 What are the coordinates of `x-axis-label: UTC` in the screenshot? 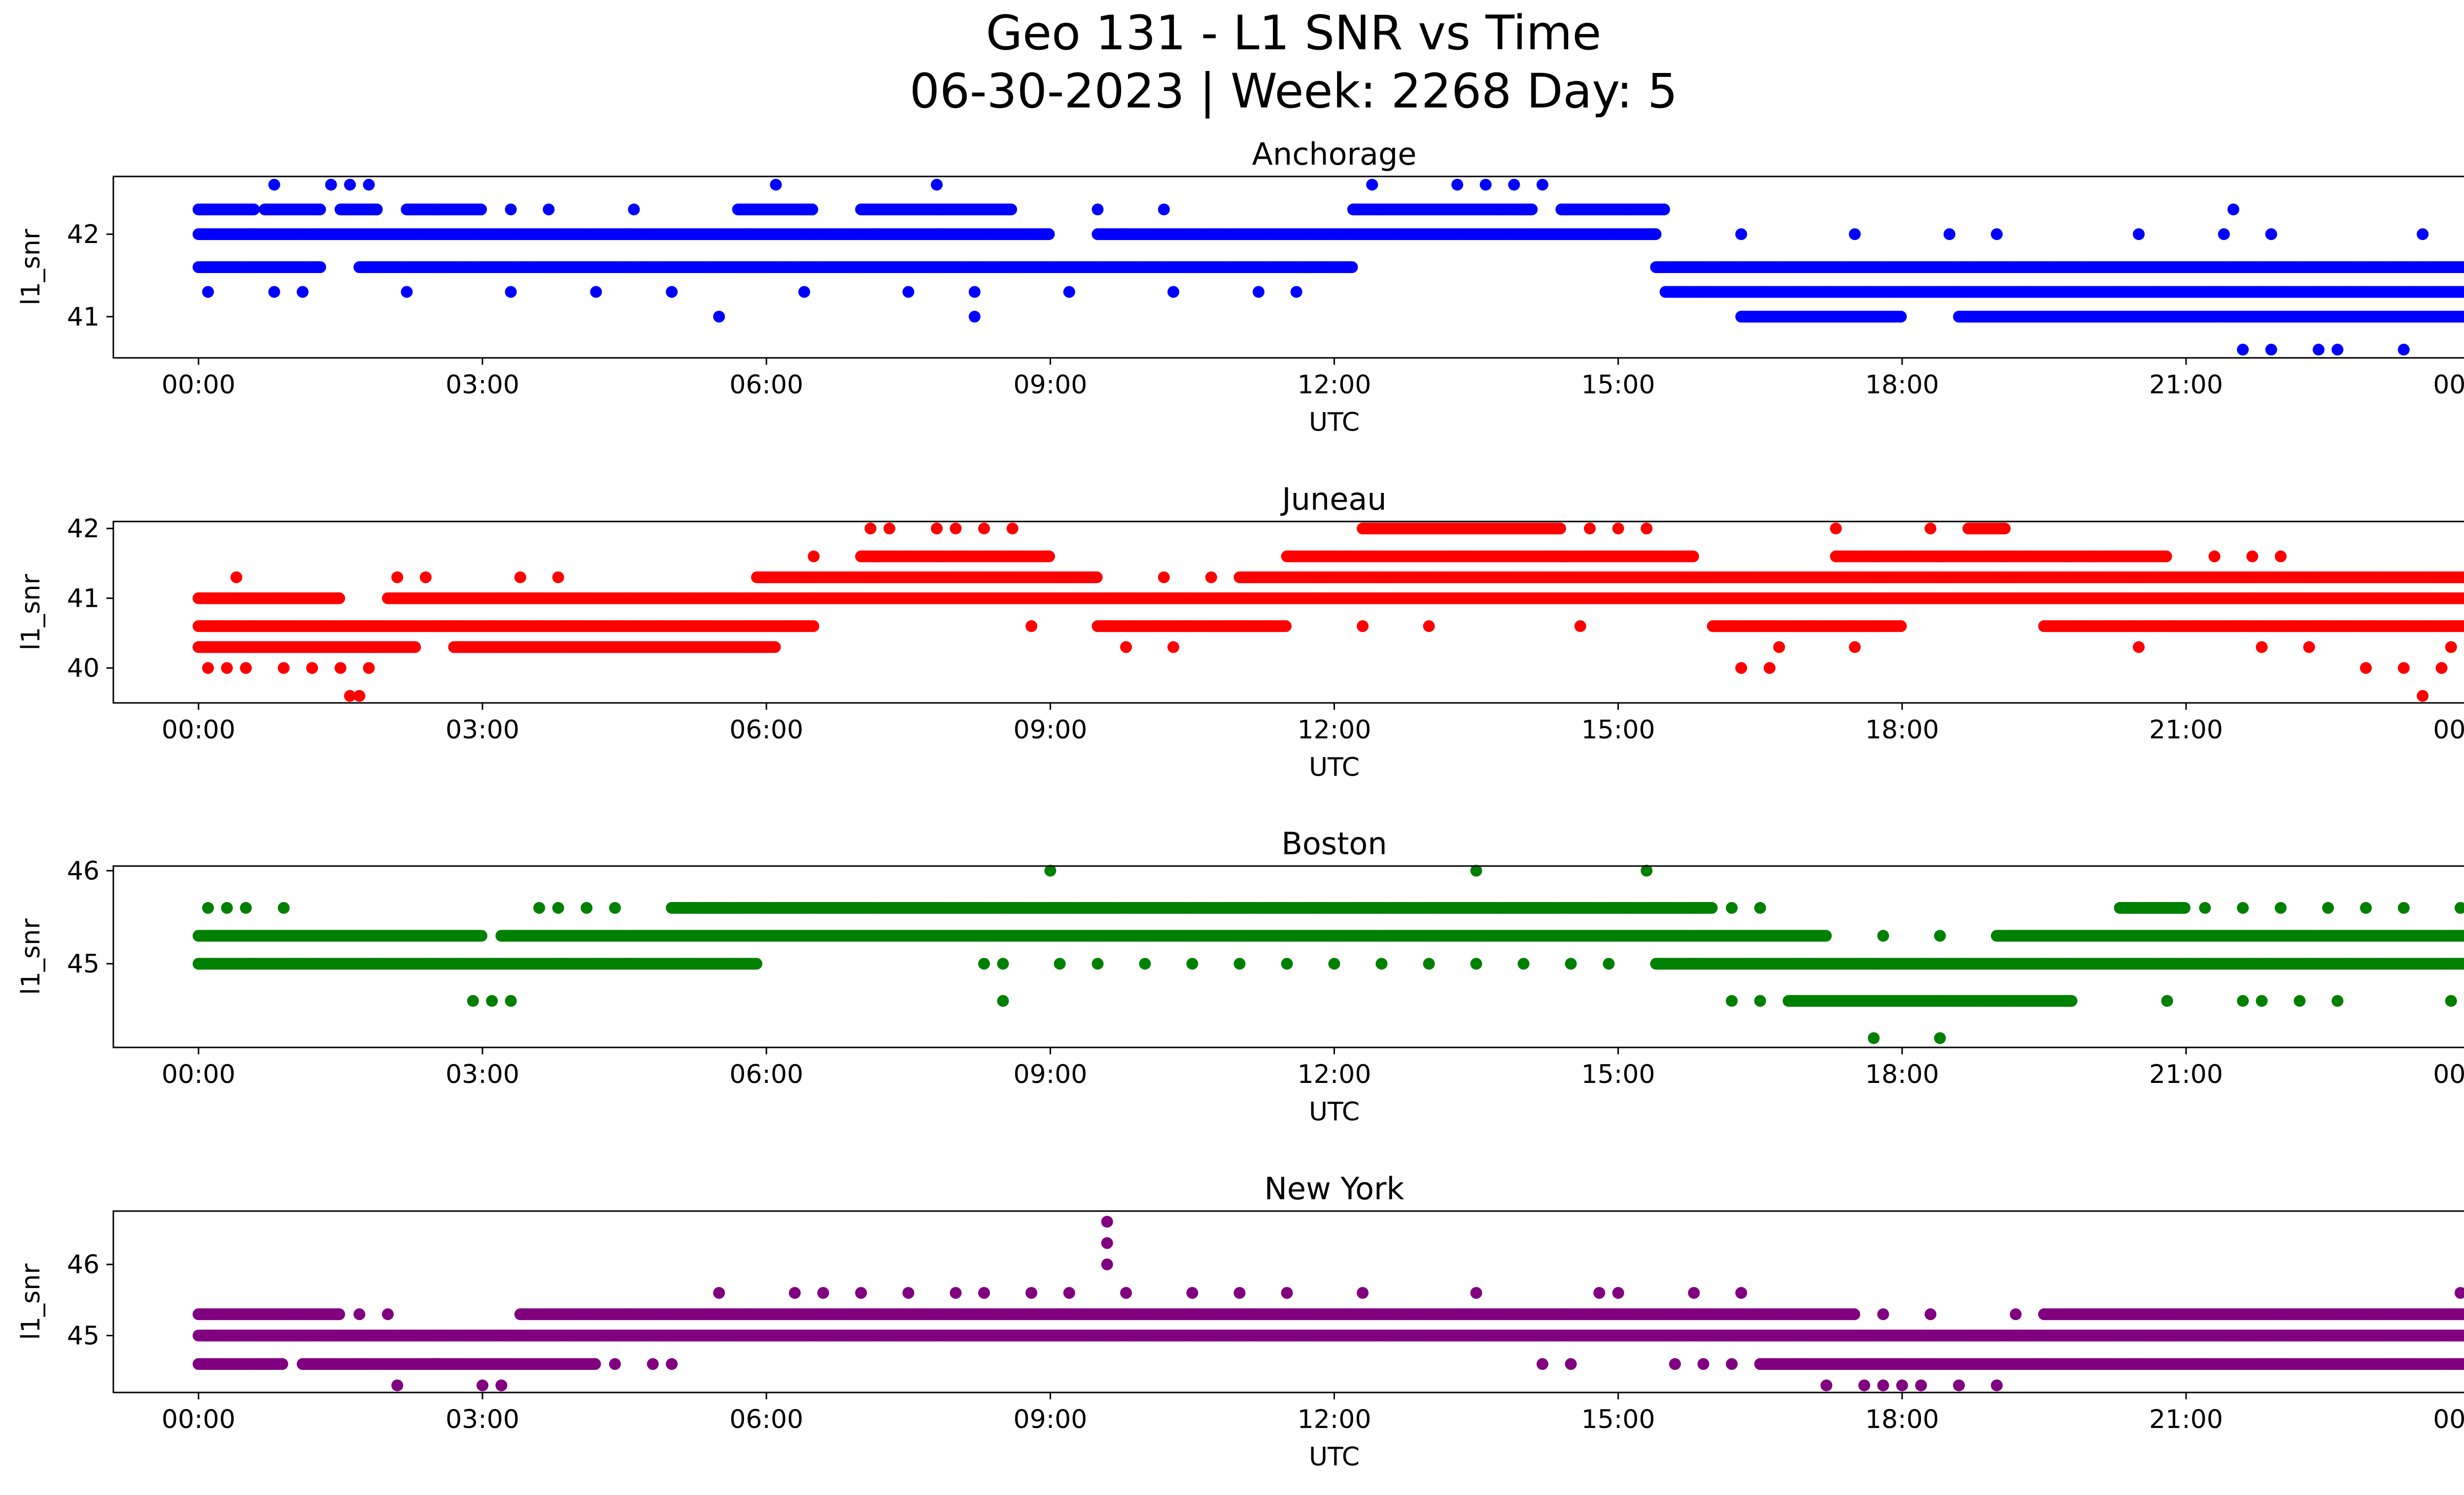 It's located at (1334, 422).